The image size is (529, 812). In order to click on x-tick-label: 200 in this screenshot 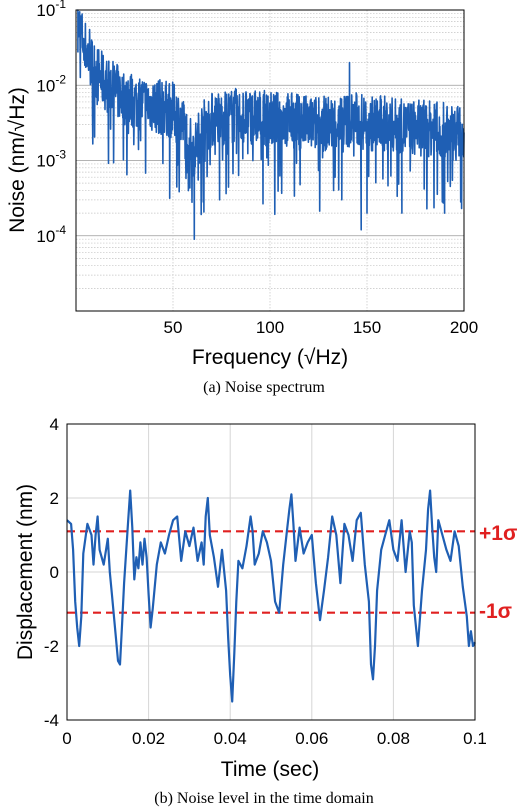, I will do `click(464, 327)`.